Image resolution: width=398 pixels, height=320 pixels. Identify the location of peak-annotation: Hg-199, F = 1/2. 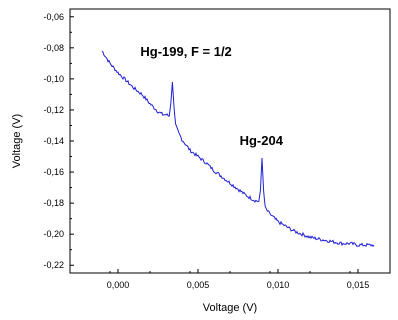
(185, 51).